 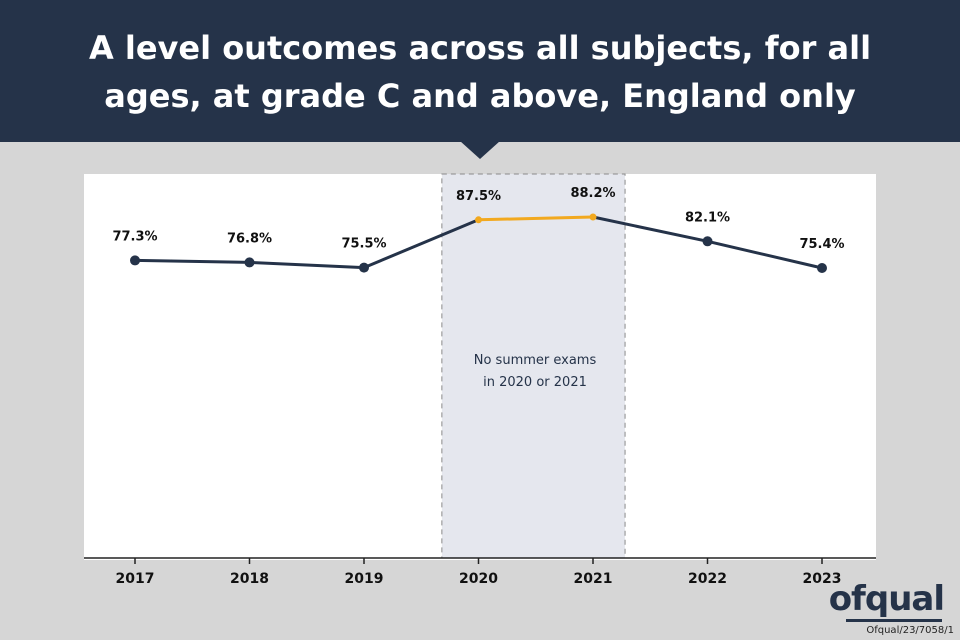 I want to click on data-point-2020, so click(x=478, y=220).